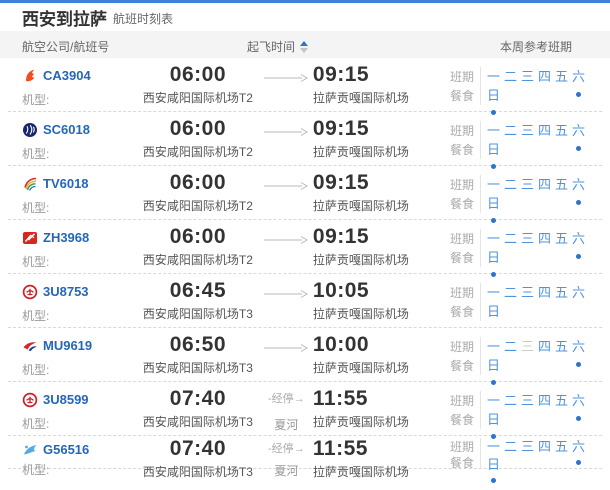 The height and width of the screenshot is (490, 610). I want to click on flight-number-link: G56516, so click(66, 449).